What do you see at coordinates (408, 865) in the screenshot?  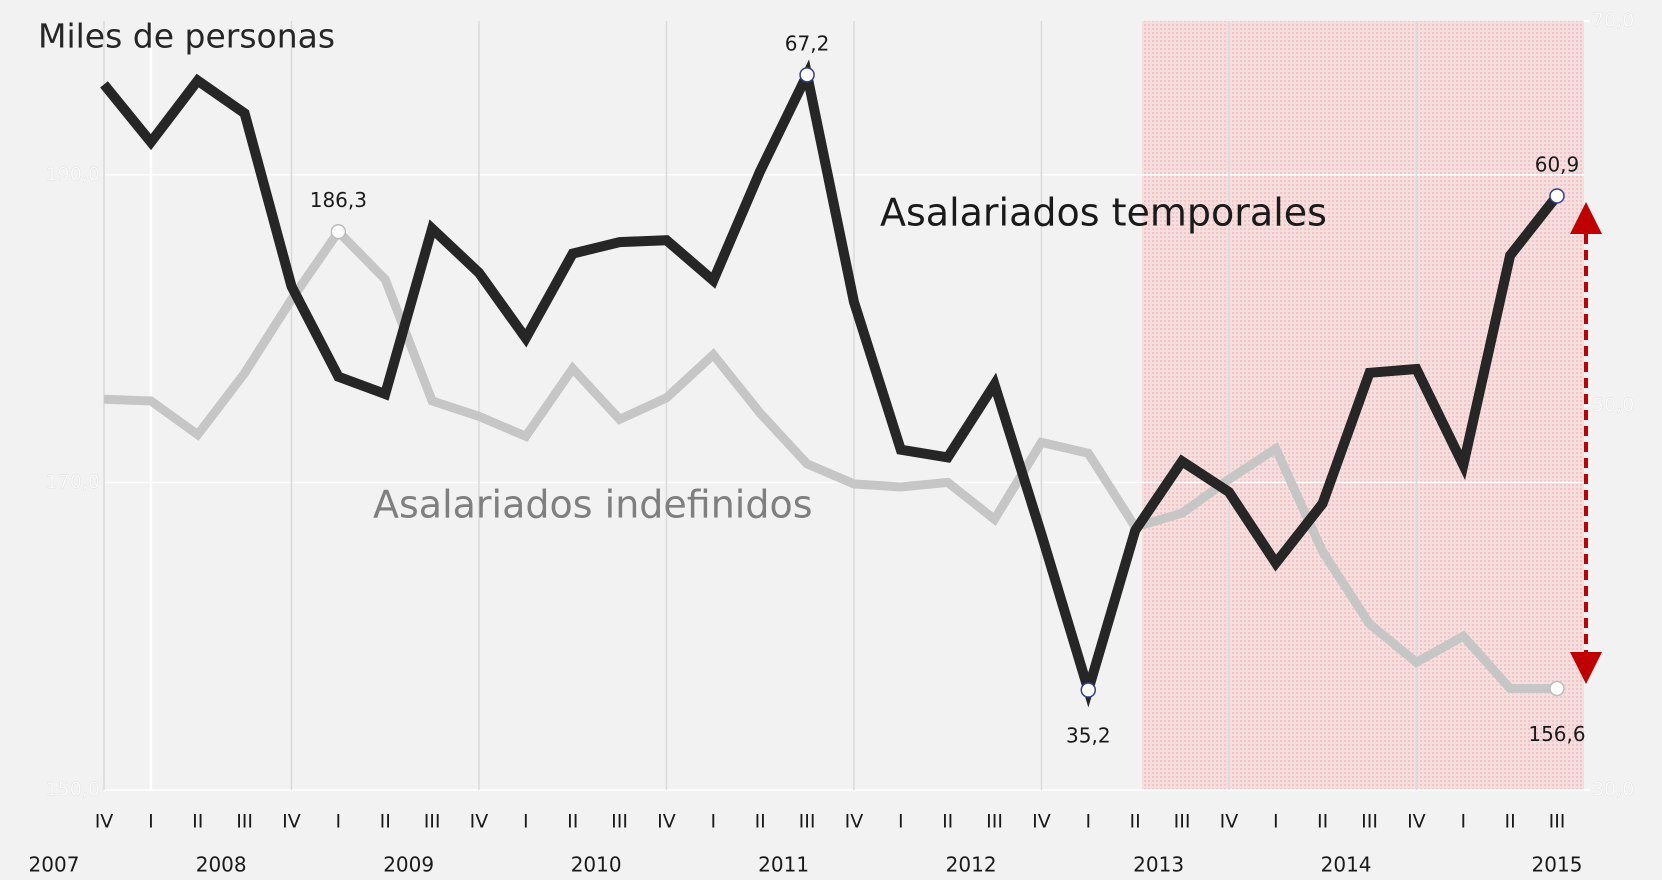 I see `year-label: 2009` at bounding box center [408, 865].